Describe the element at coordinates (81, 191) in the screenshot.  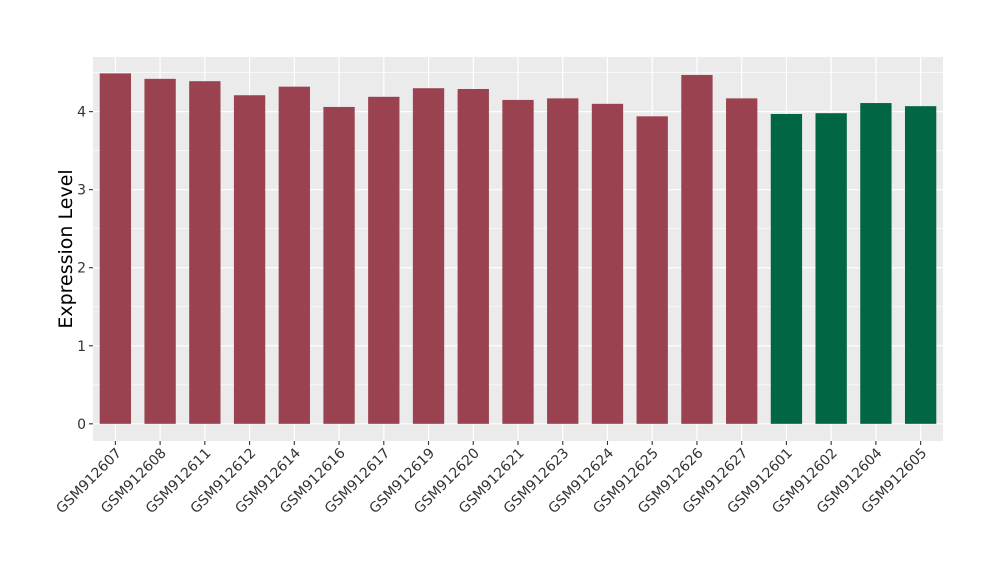
I see `y-tick-label: 3` at that location.